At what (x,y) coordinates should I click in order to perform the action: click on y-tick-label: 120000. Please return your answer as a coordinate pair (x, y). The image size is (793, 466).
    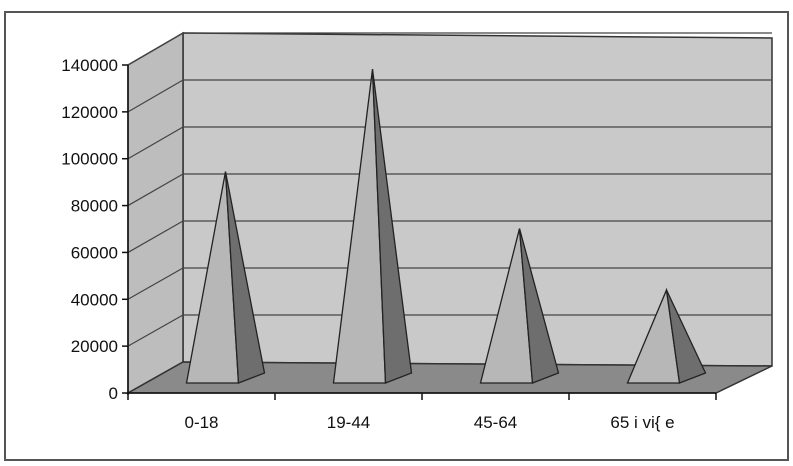
    Looking at the image, I should click on (89, 112).